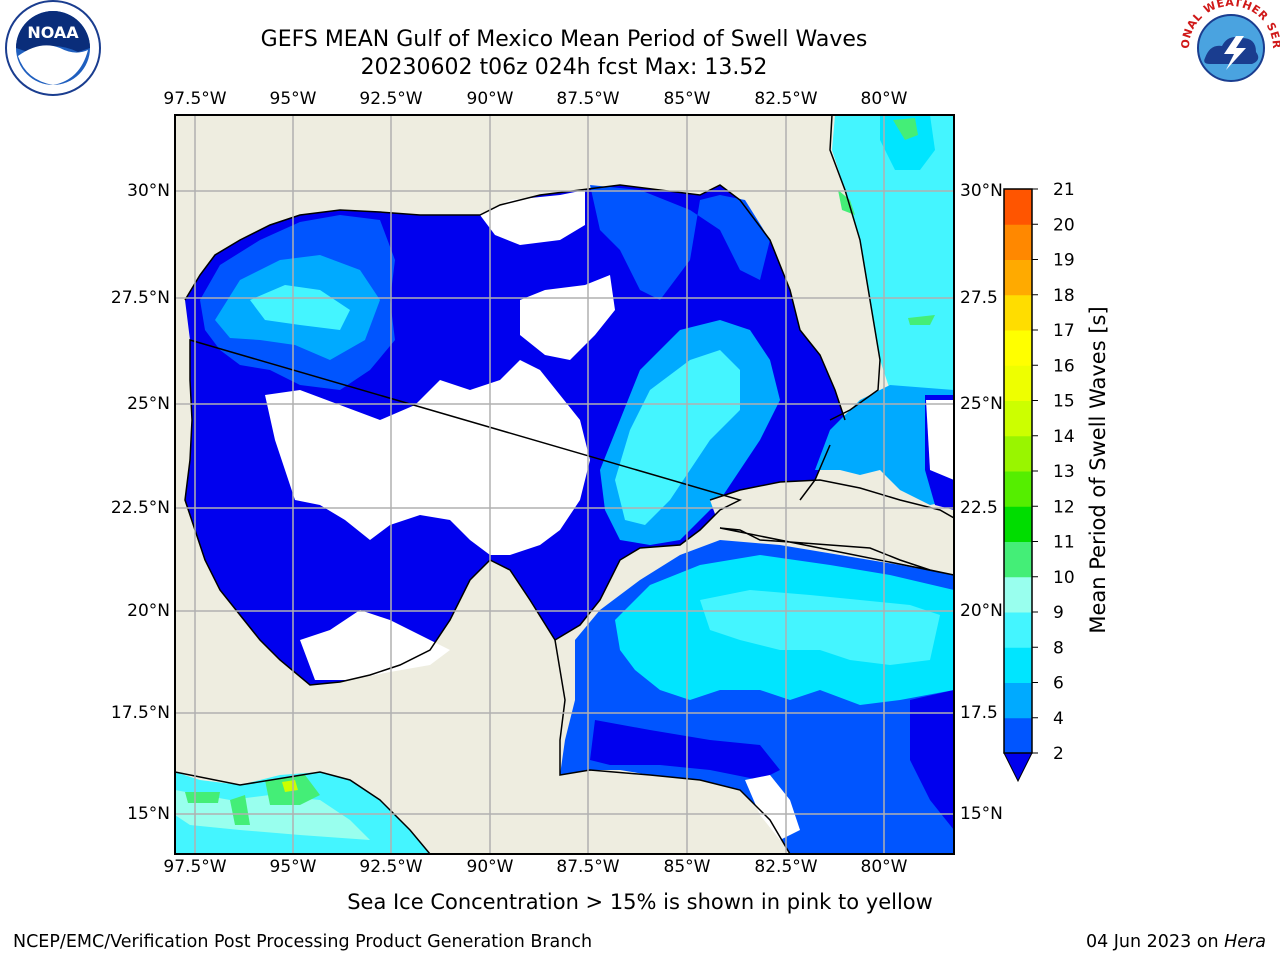  I want to click on lon-tick-top: 92.5°W, so click(391, 99).